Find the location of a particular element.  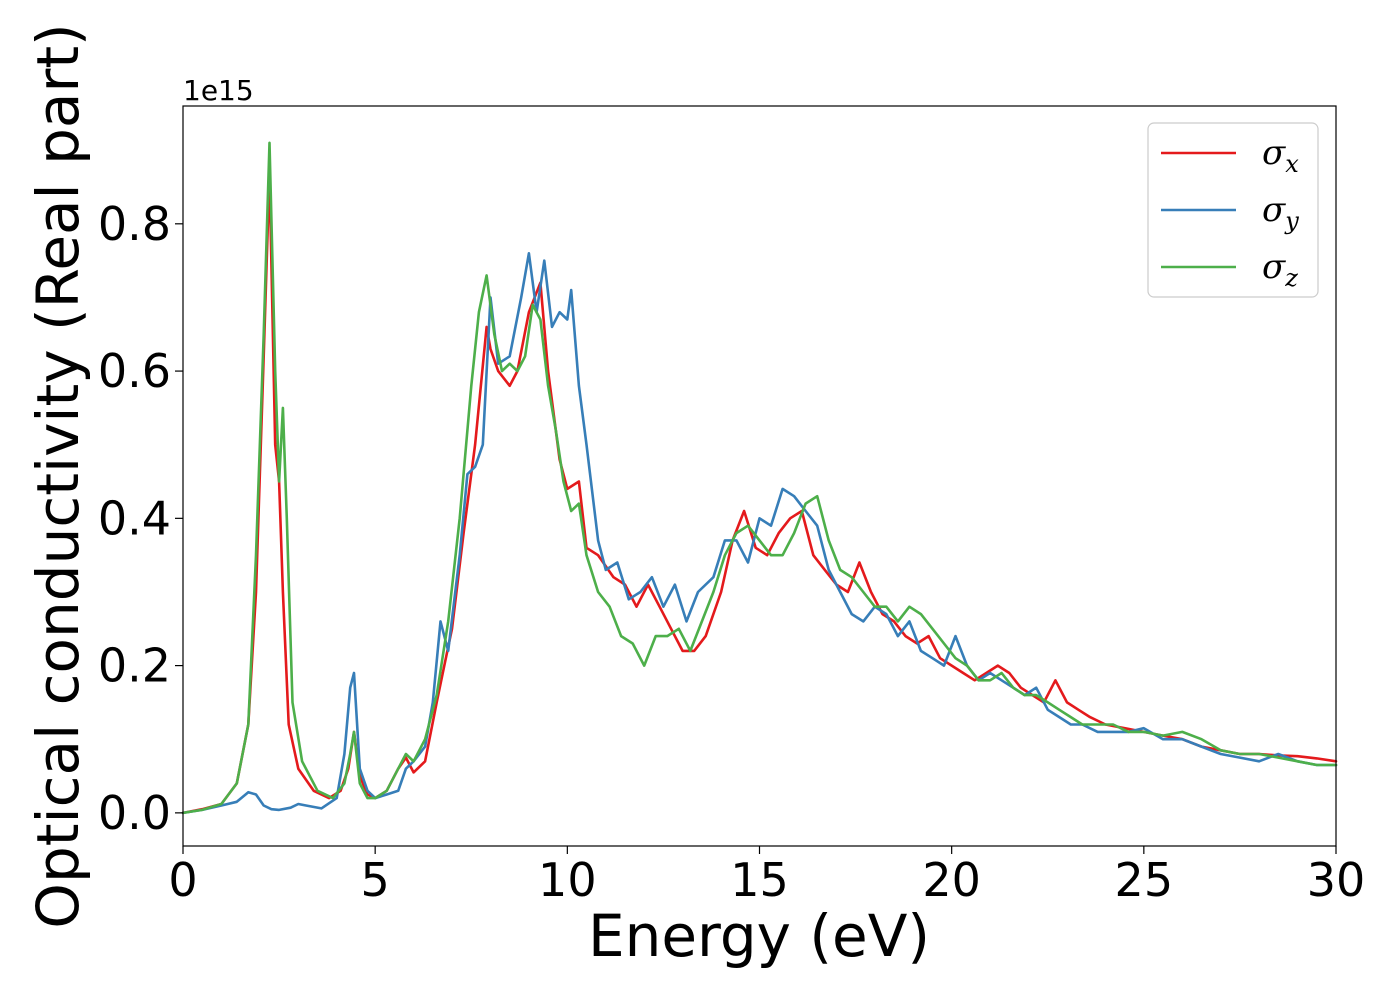

legend-label-y: σy is located at coordinates (1280, 212).